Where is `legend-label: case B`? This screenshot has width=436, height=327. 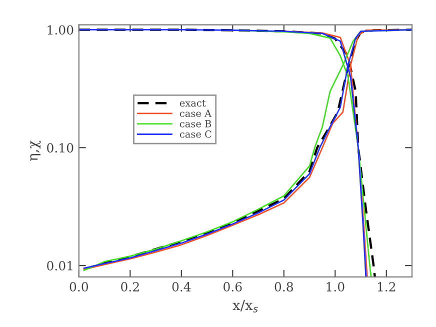 legend-label: case B is located at coordinates (196, 124).